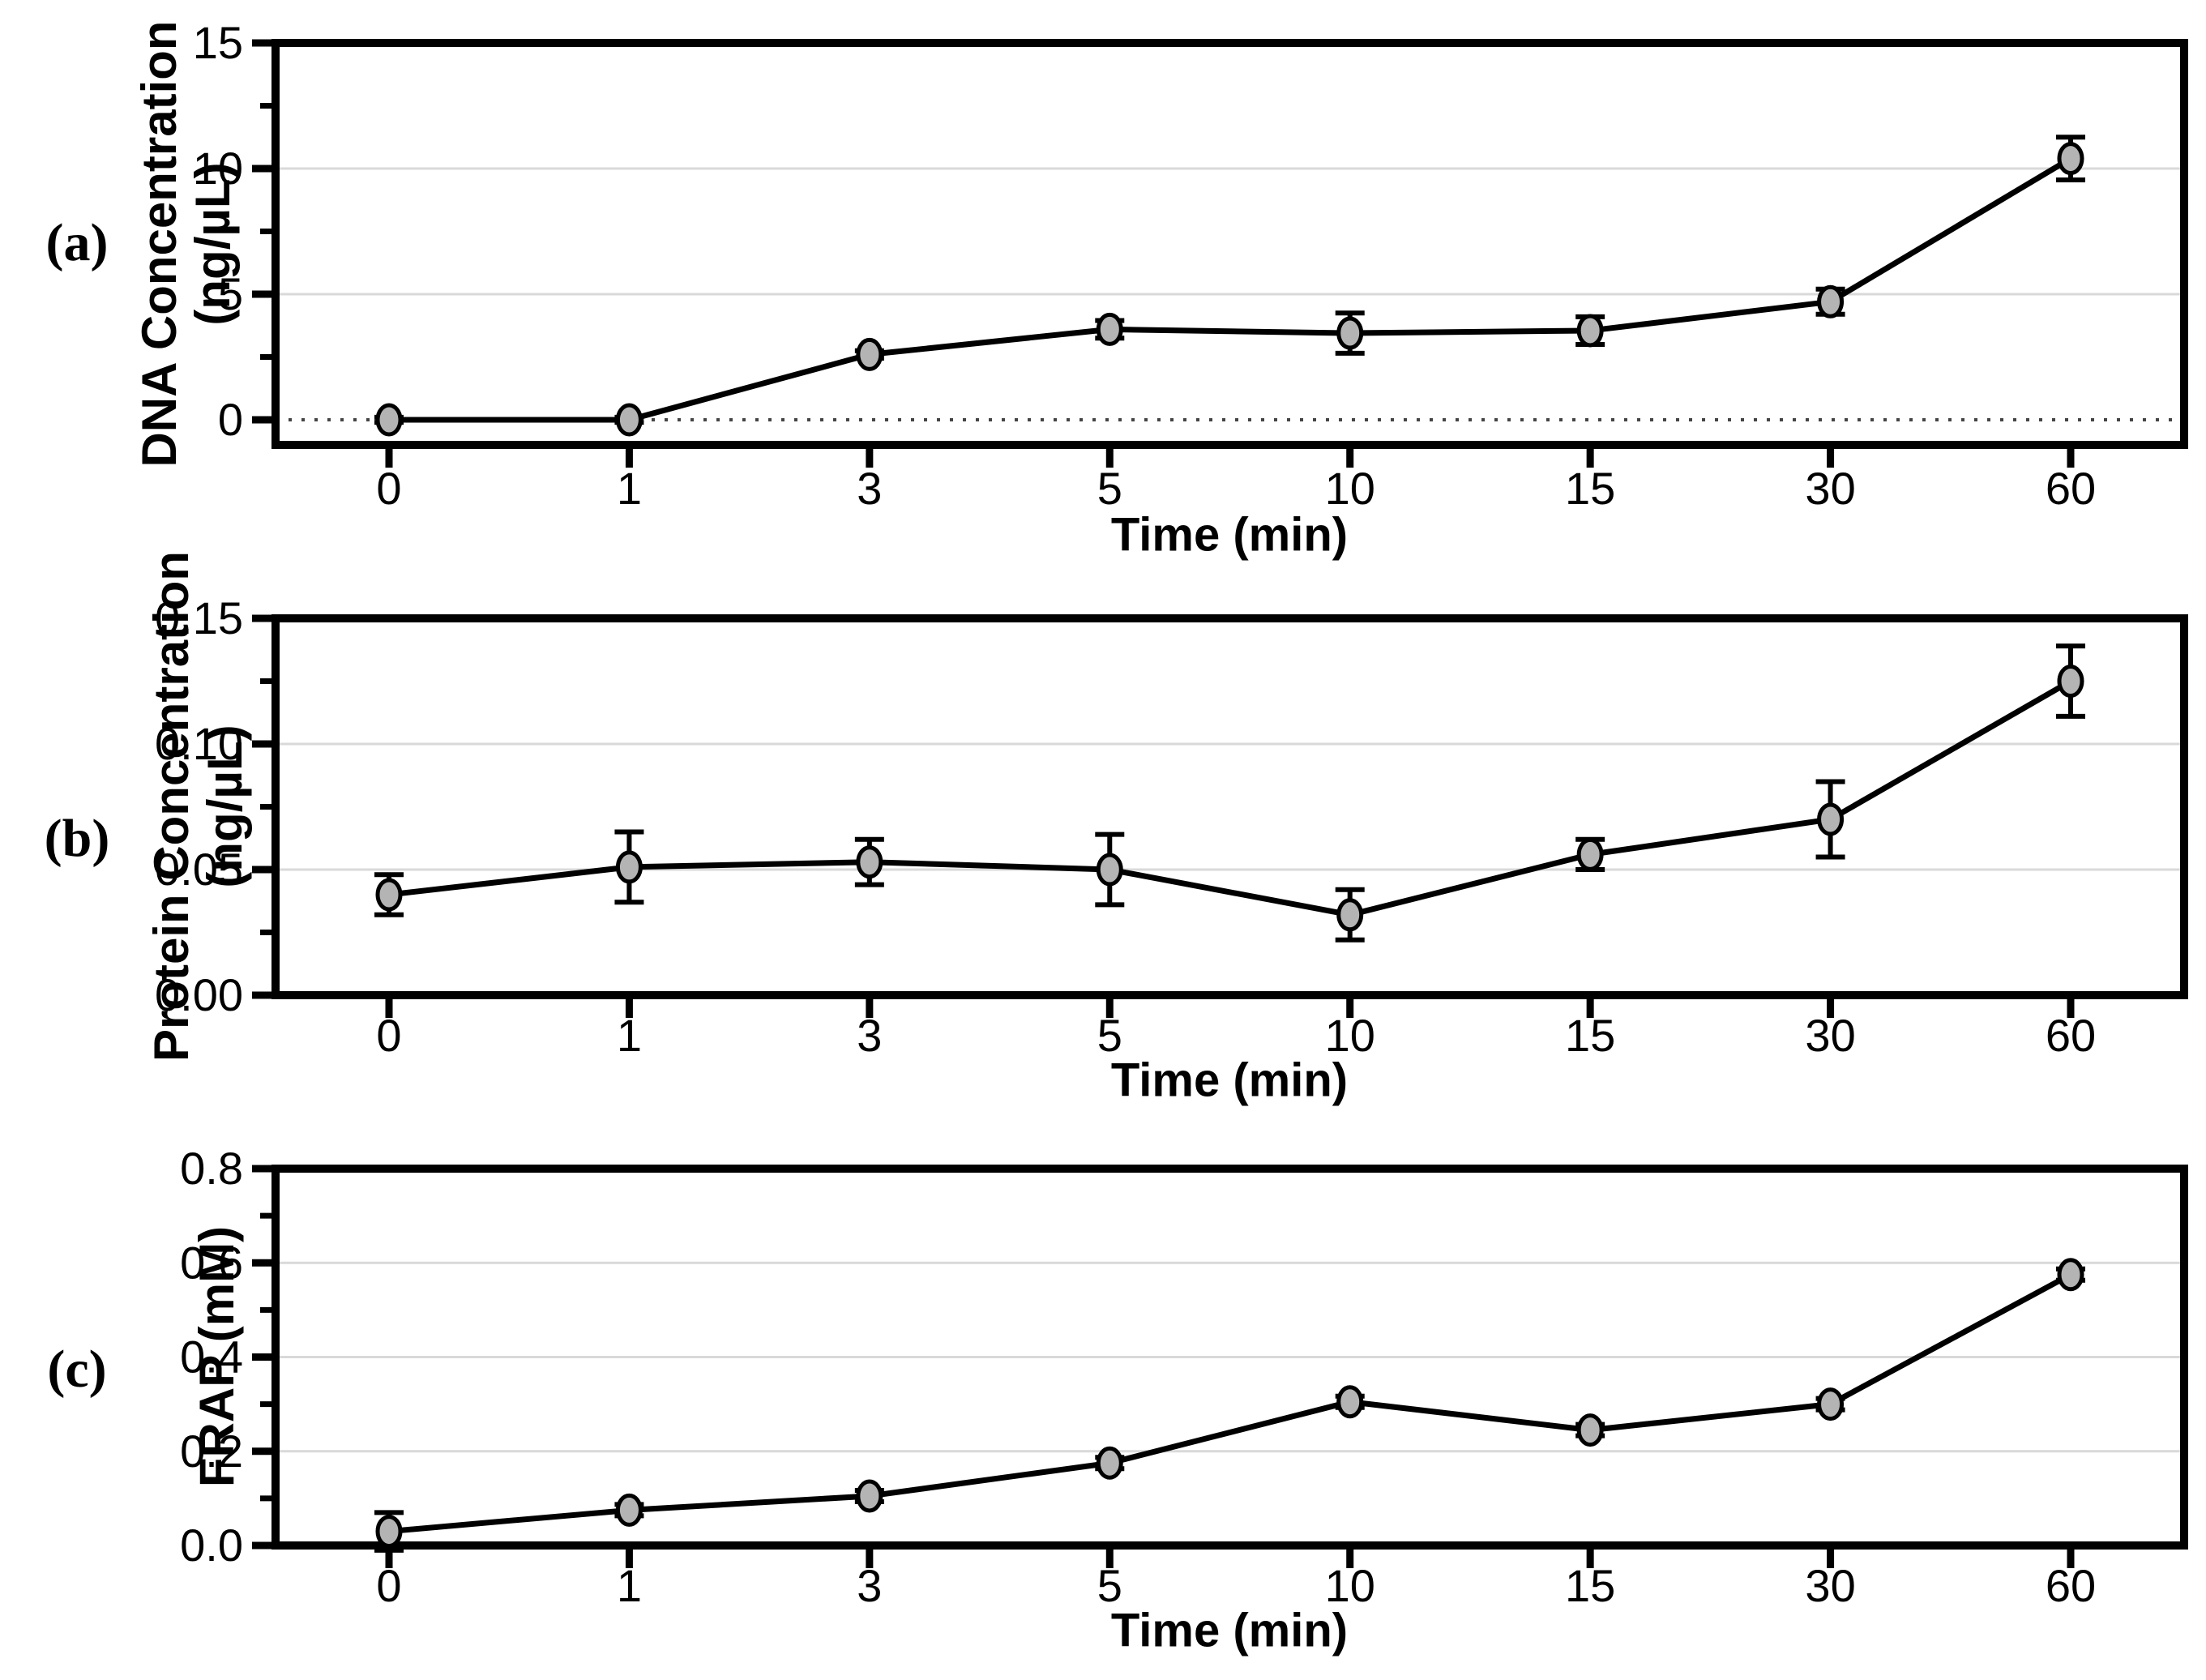 The height and width of the screenshot is (1680, 2206). What do you see at coordinates (213, 244) in the screenshot?
I see `panel-a-y-axis-title-line2: (ng/µL)` at bounding box center [213, 244].